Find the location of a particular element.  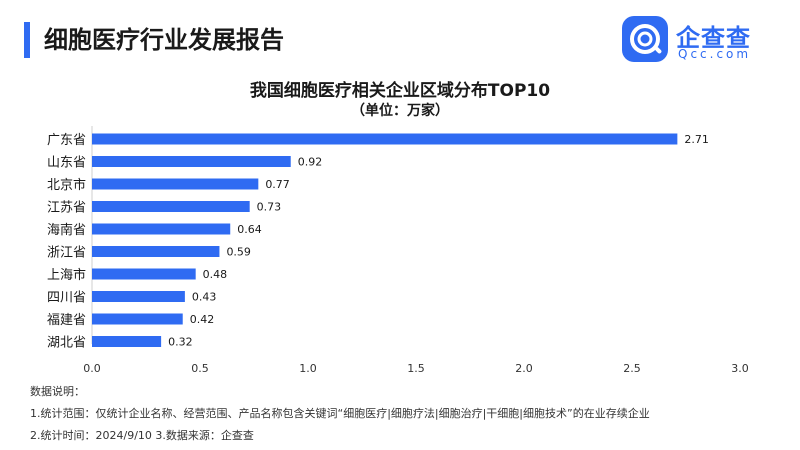

x-tick-label: 0.0 is located at coordinates (92, 368).